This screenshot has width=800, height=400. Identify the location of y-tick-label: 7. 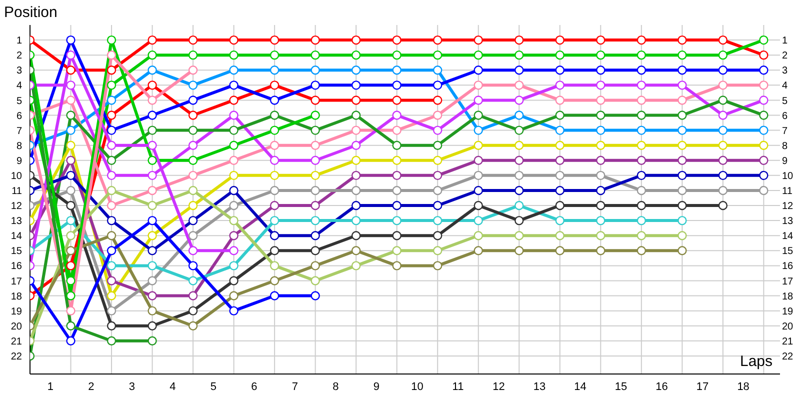
(19, 131).